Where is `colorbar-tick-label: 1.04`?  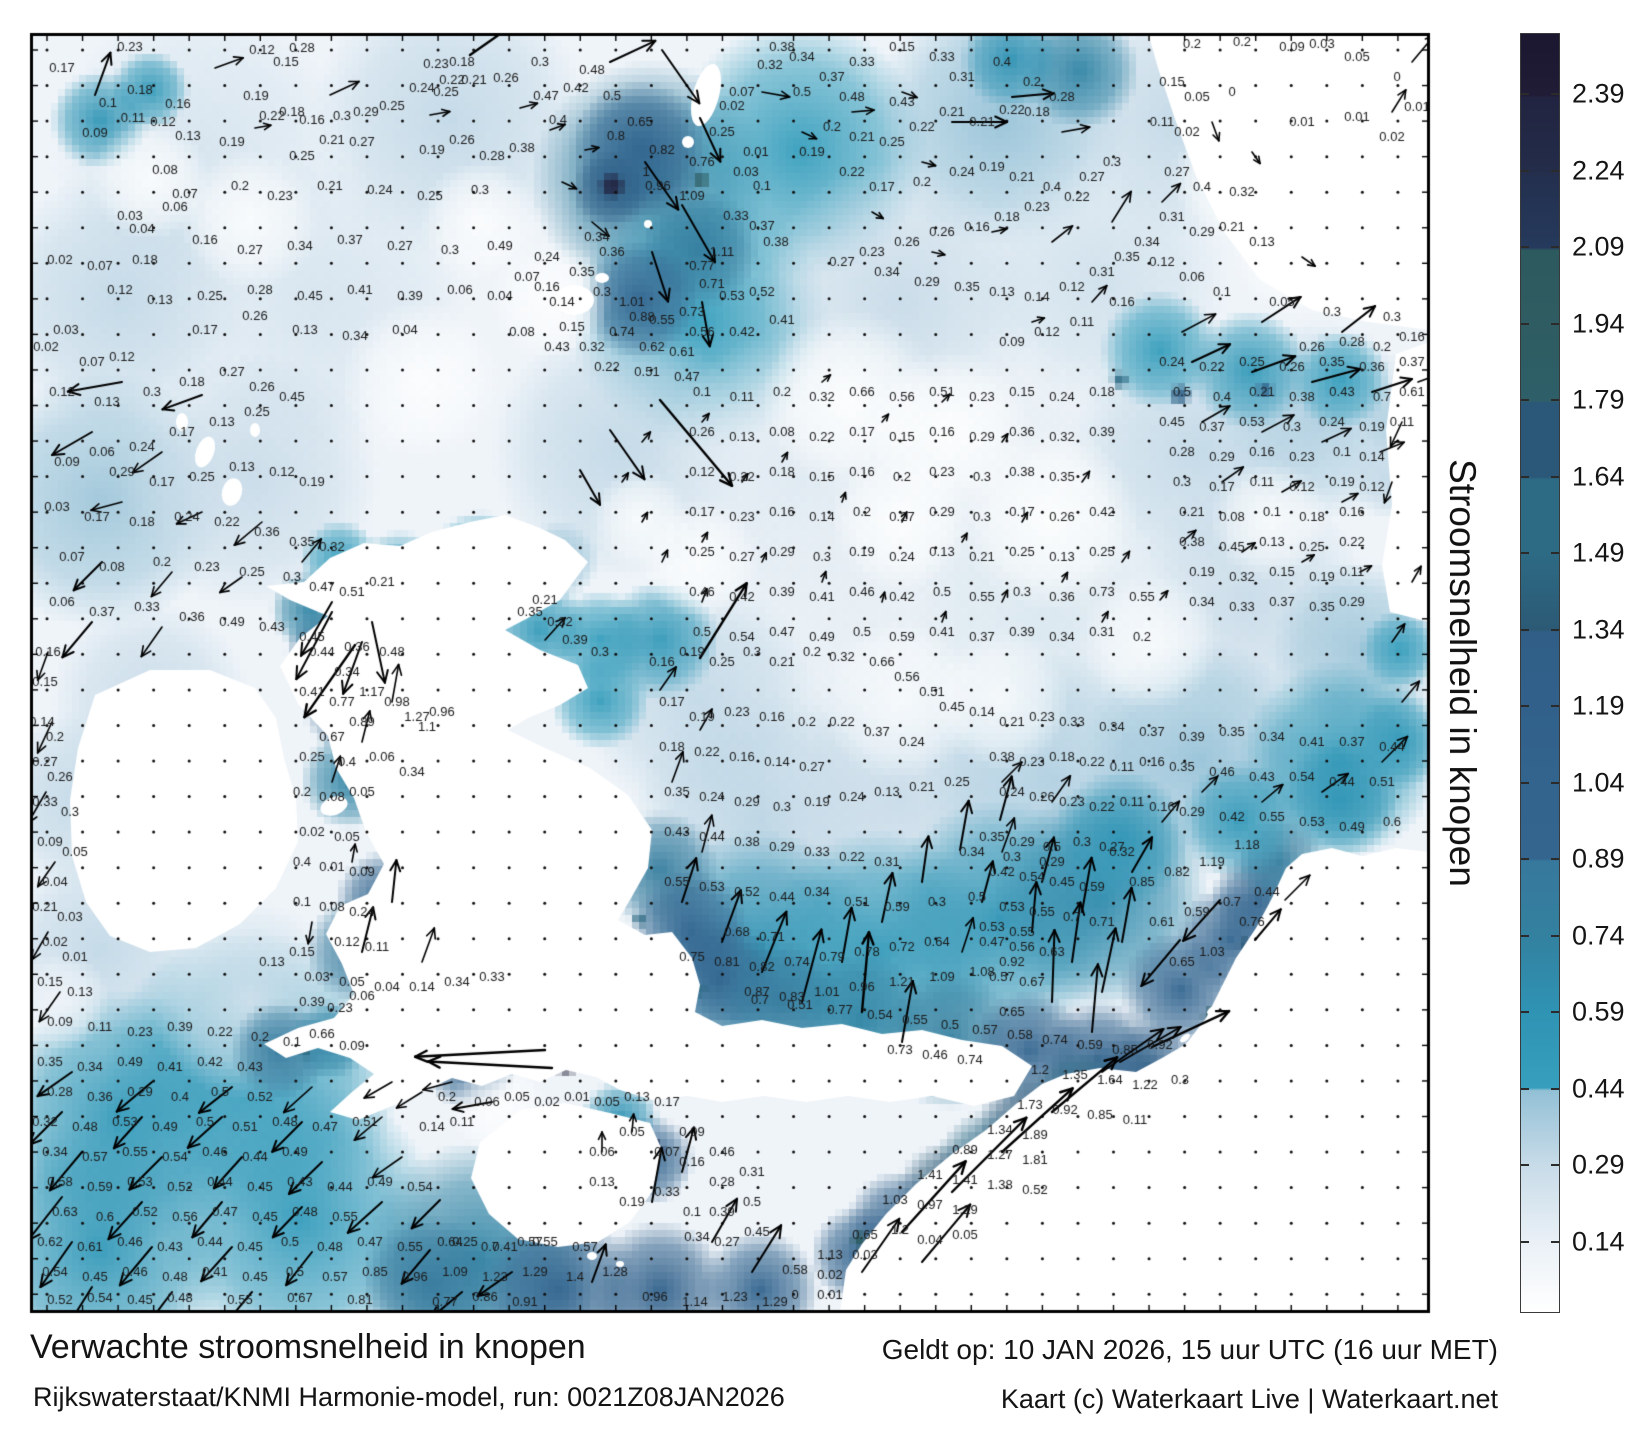
colorbar-tick-label: 1.04 is located at coordinates (1598, 782).